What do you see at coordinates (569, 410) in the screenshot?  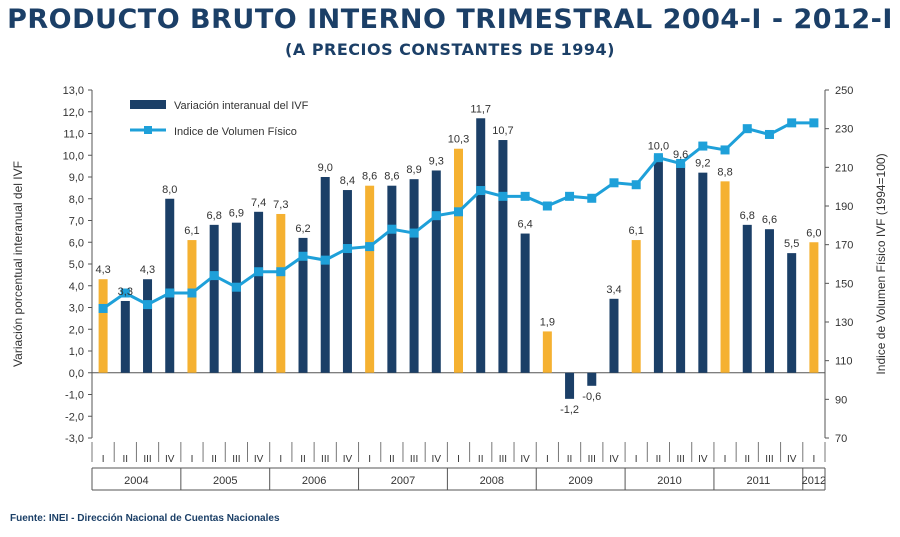 I see `bar-value-label: -1,2` at bounding box center [569, 410].